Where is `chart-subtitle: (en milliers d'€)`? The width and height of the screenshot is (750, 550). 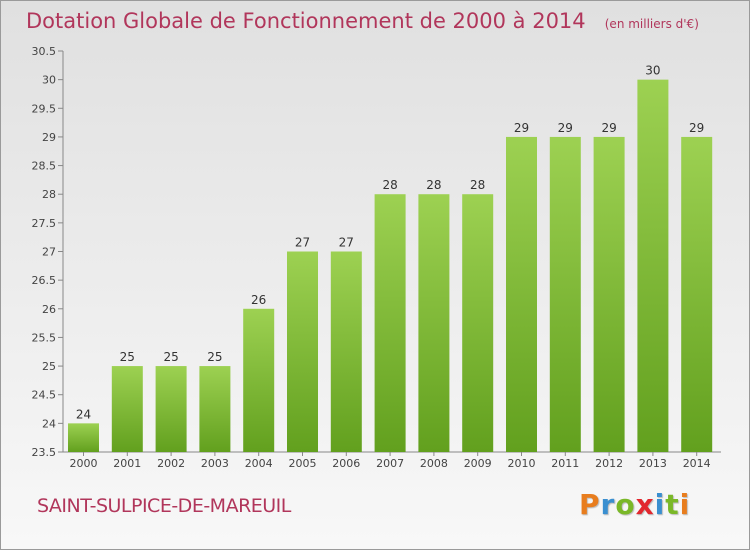
chart-subtitle: (en milliers d'€) is located at coordinates (651, 24).